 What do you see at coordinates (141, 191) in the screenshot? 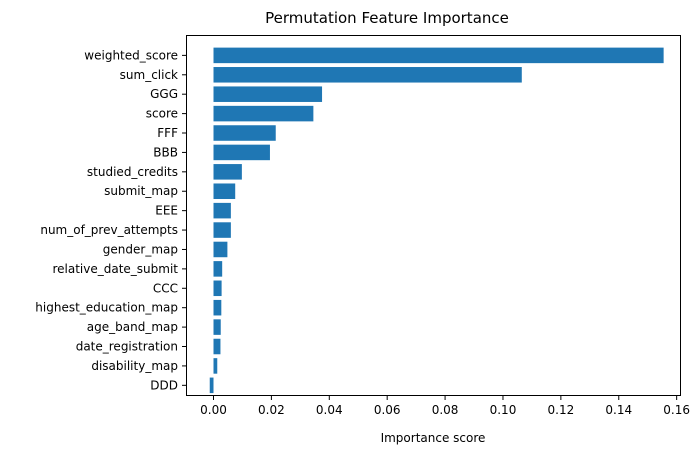
I see `category-label-submit_map: submit_map` at bounding box center [141, 191].